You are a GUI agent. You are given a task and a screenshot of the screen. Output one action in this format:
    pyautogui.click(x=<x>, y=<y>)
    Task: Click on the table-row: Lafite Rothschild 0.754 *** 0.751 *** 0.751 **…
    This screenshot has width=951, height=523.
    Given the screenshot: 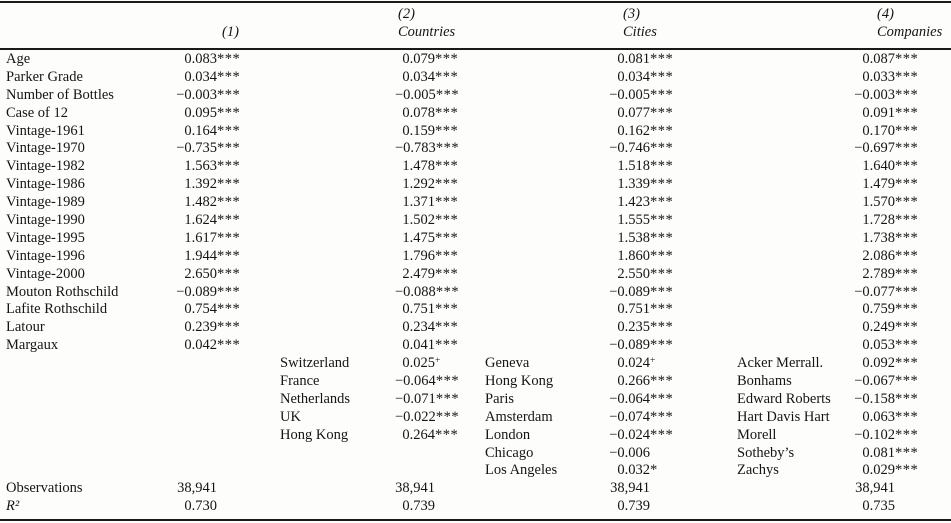 What is the action you would take?
    pyautogui.click(x=475, y=310)
    